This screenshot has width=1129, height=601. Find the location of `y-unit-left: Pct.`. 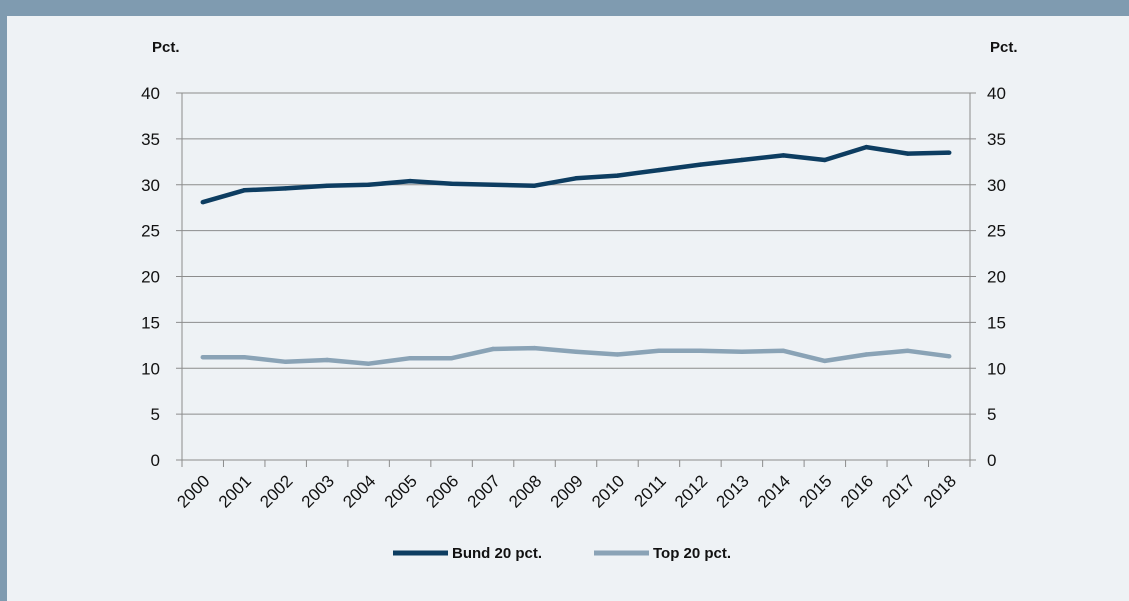

y-unit-left: Pct. is located at coordinates (166, 47).